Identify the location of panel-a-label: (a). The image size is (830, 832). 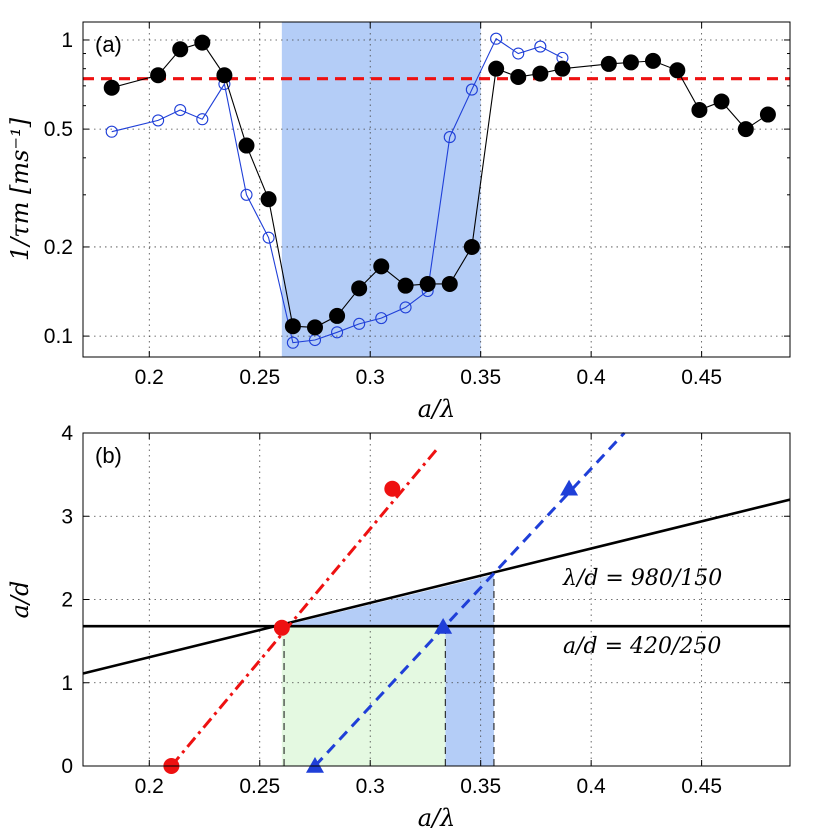
(108, 44).